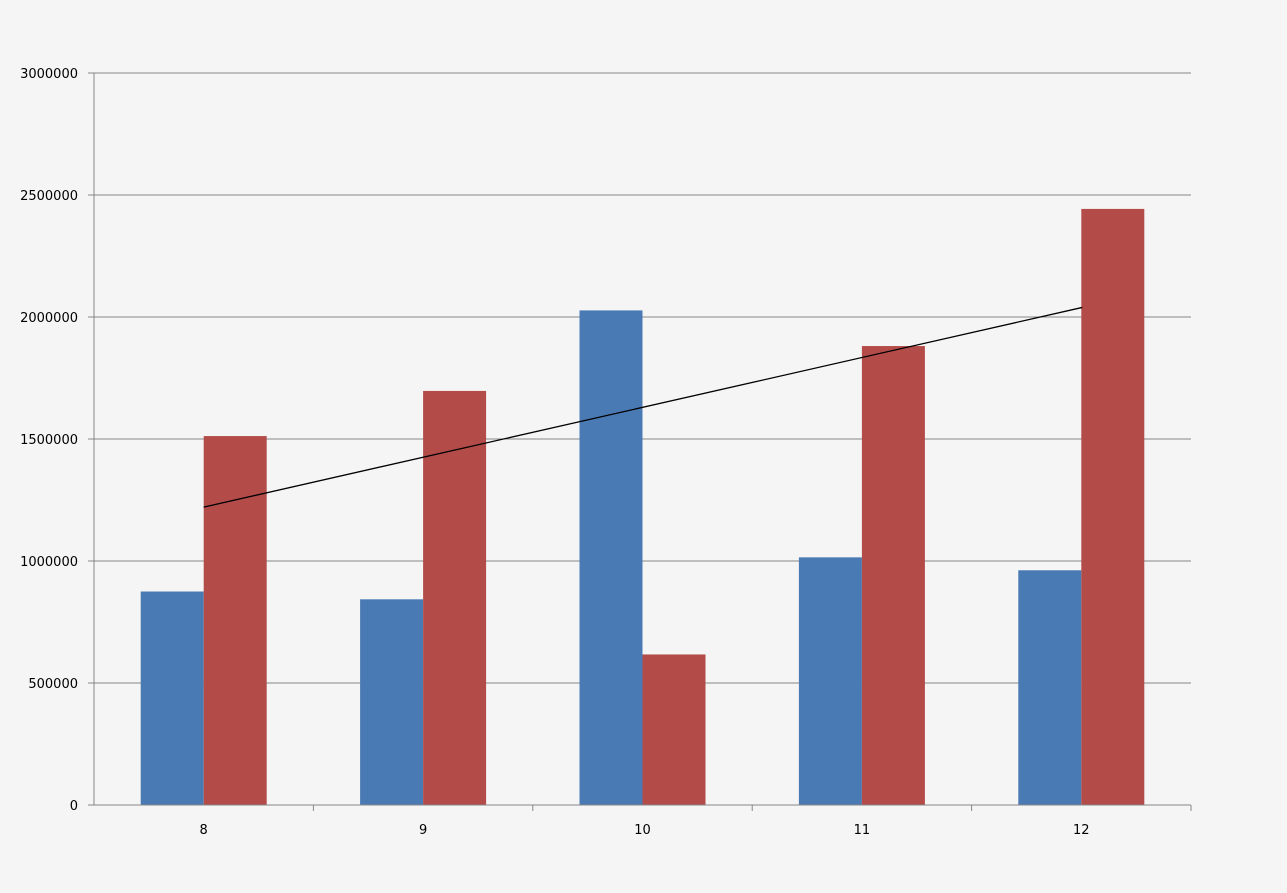 This screenshot has width=1287, height=893. Describe the element at coordinates (204, 830) in the screenshot. I see `x-tick-label: 8` at that location.